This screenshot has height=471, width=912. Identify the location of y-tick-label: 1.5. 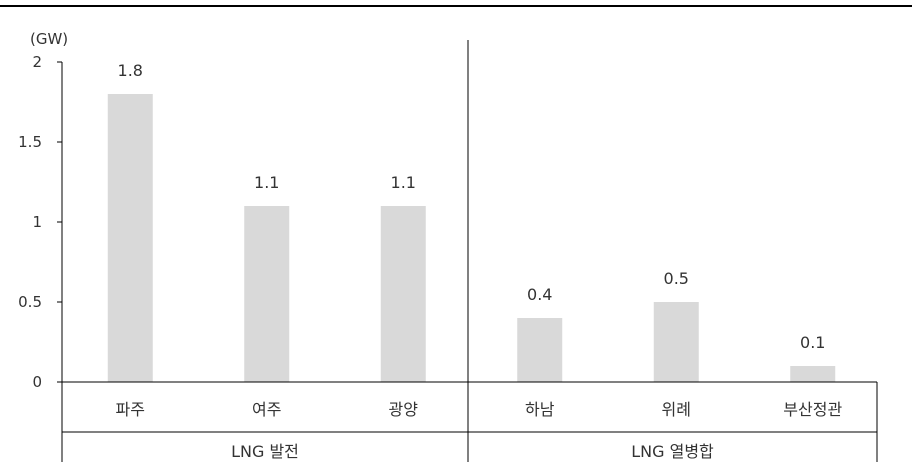
(30, 142).